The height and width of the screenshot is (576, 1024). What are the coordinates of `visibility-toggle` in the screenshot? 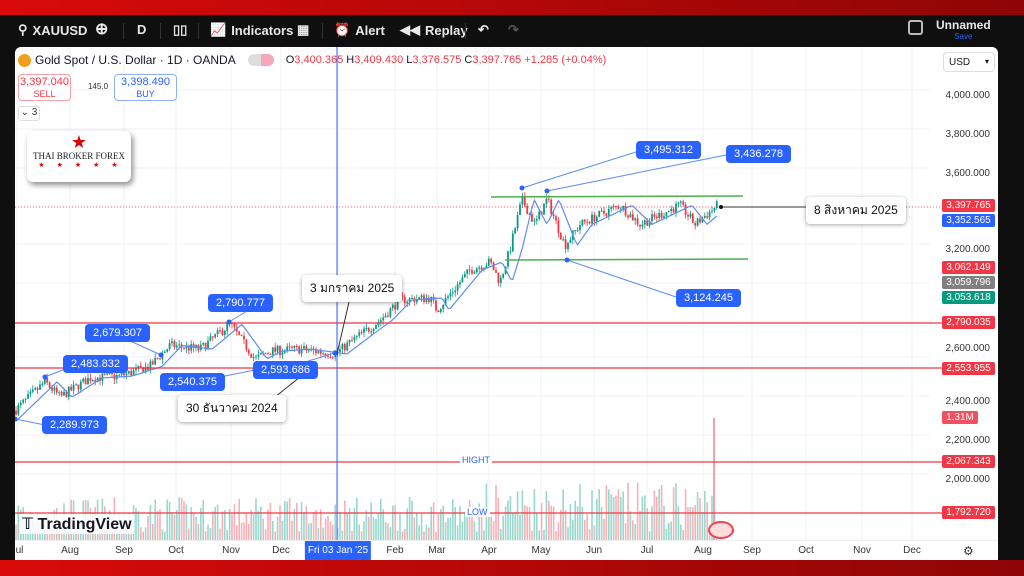 It's located at (260, 60).